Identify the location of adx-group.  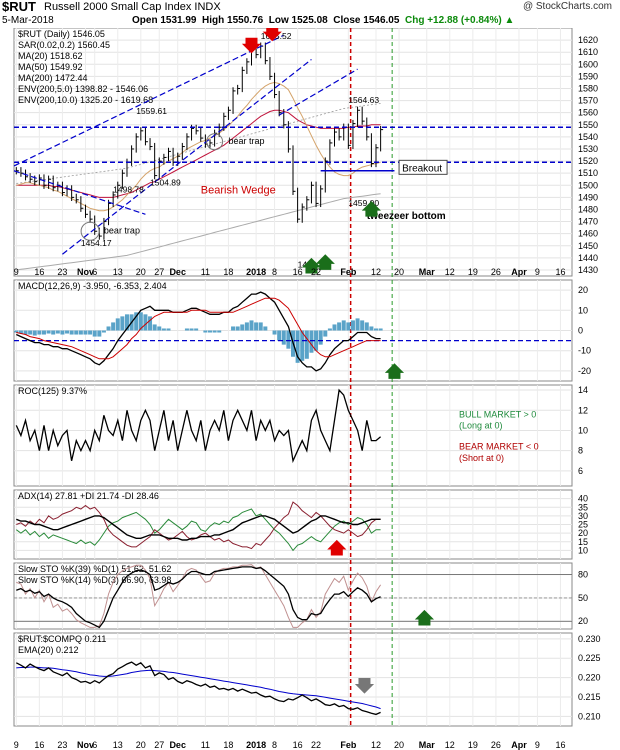
(198, 528).